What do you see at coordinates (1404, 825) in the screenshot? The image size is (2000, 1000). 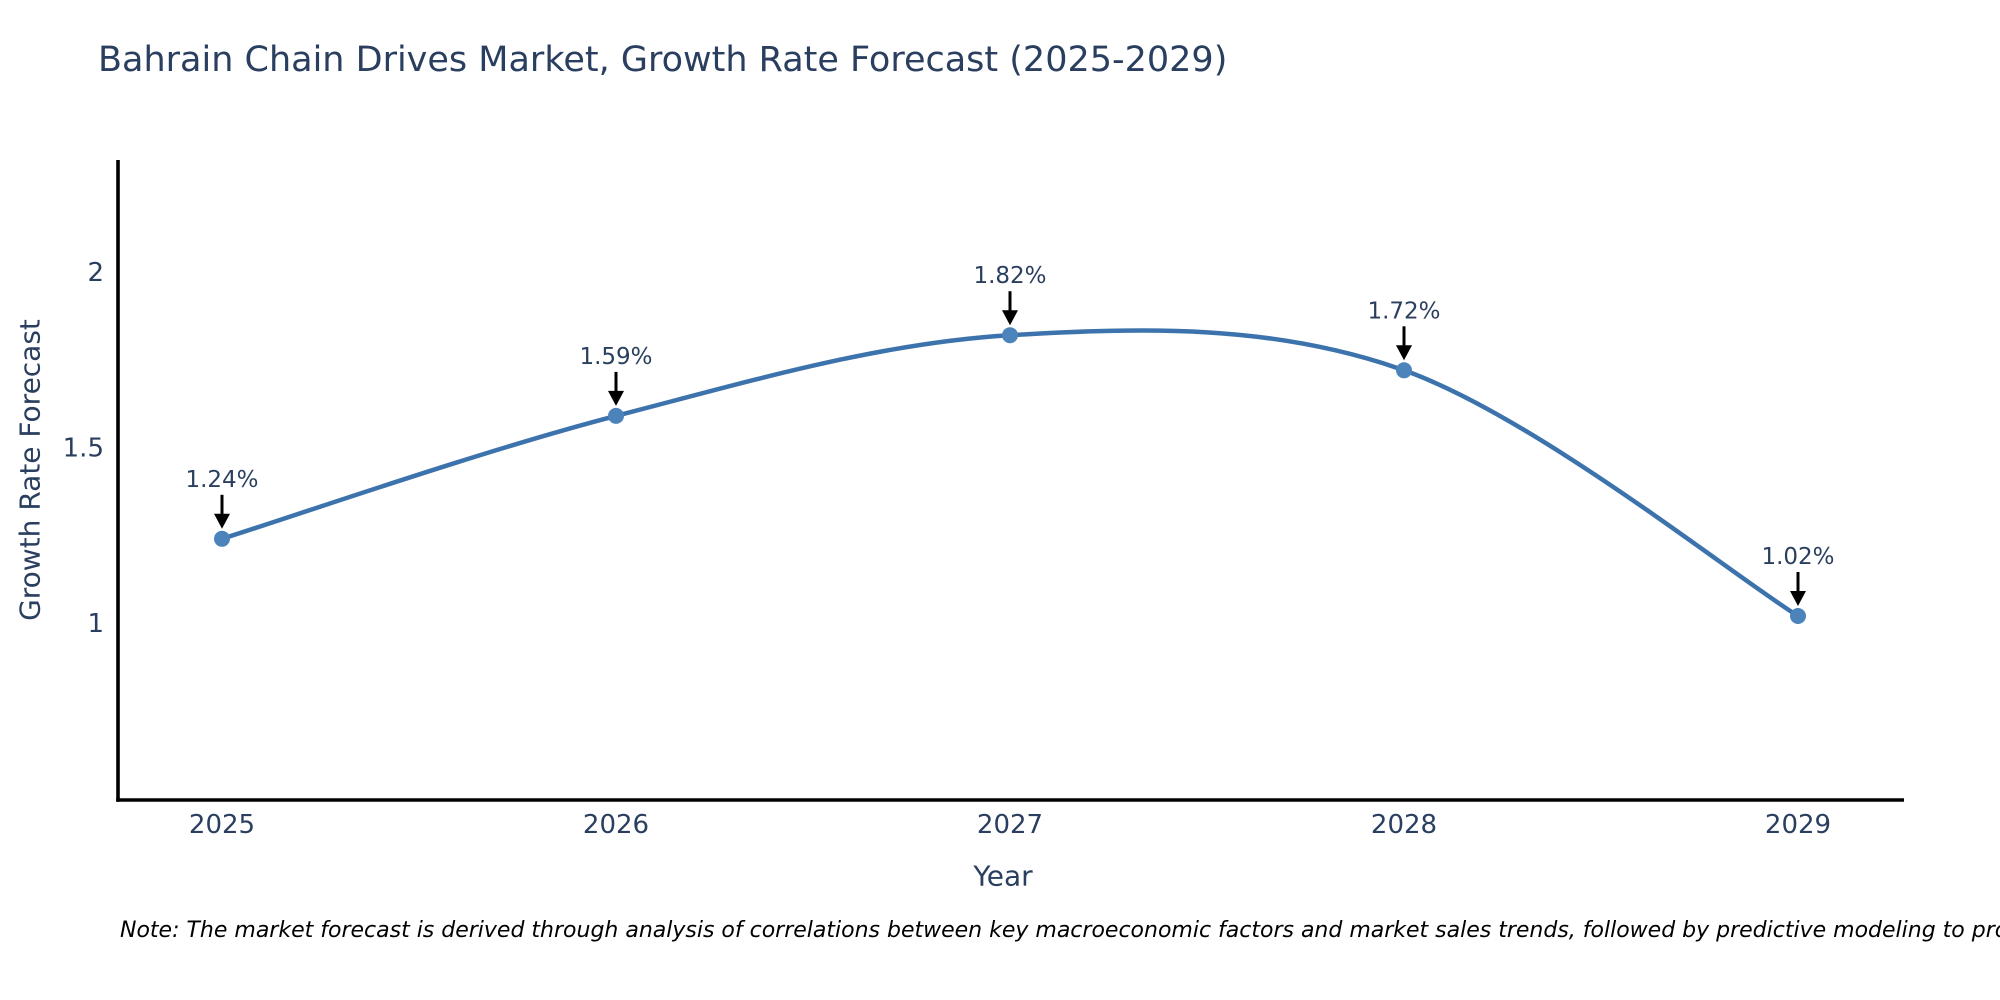 I see `x-tick-label: 2028` at bounding box center [1404, 825].